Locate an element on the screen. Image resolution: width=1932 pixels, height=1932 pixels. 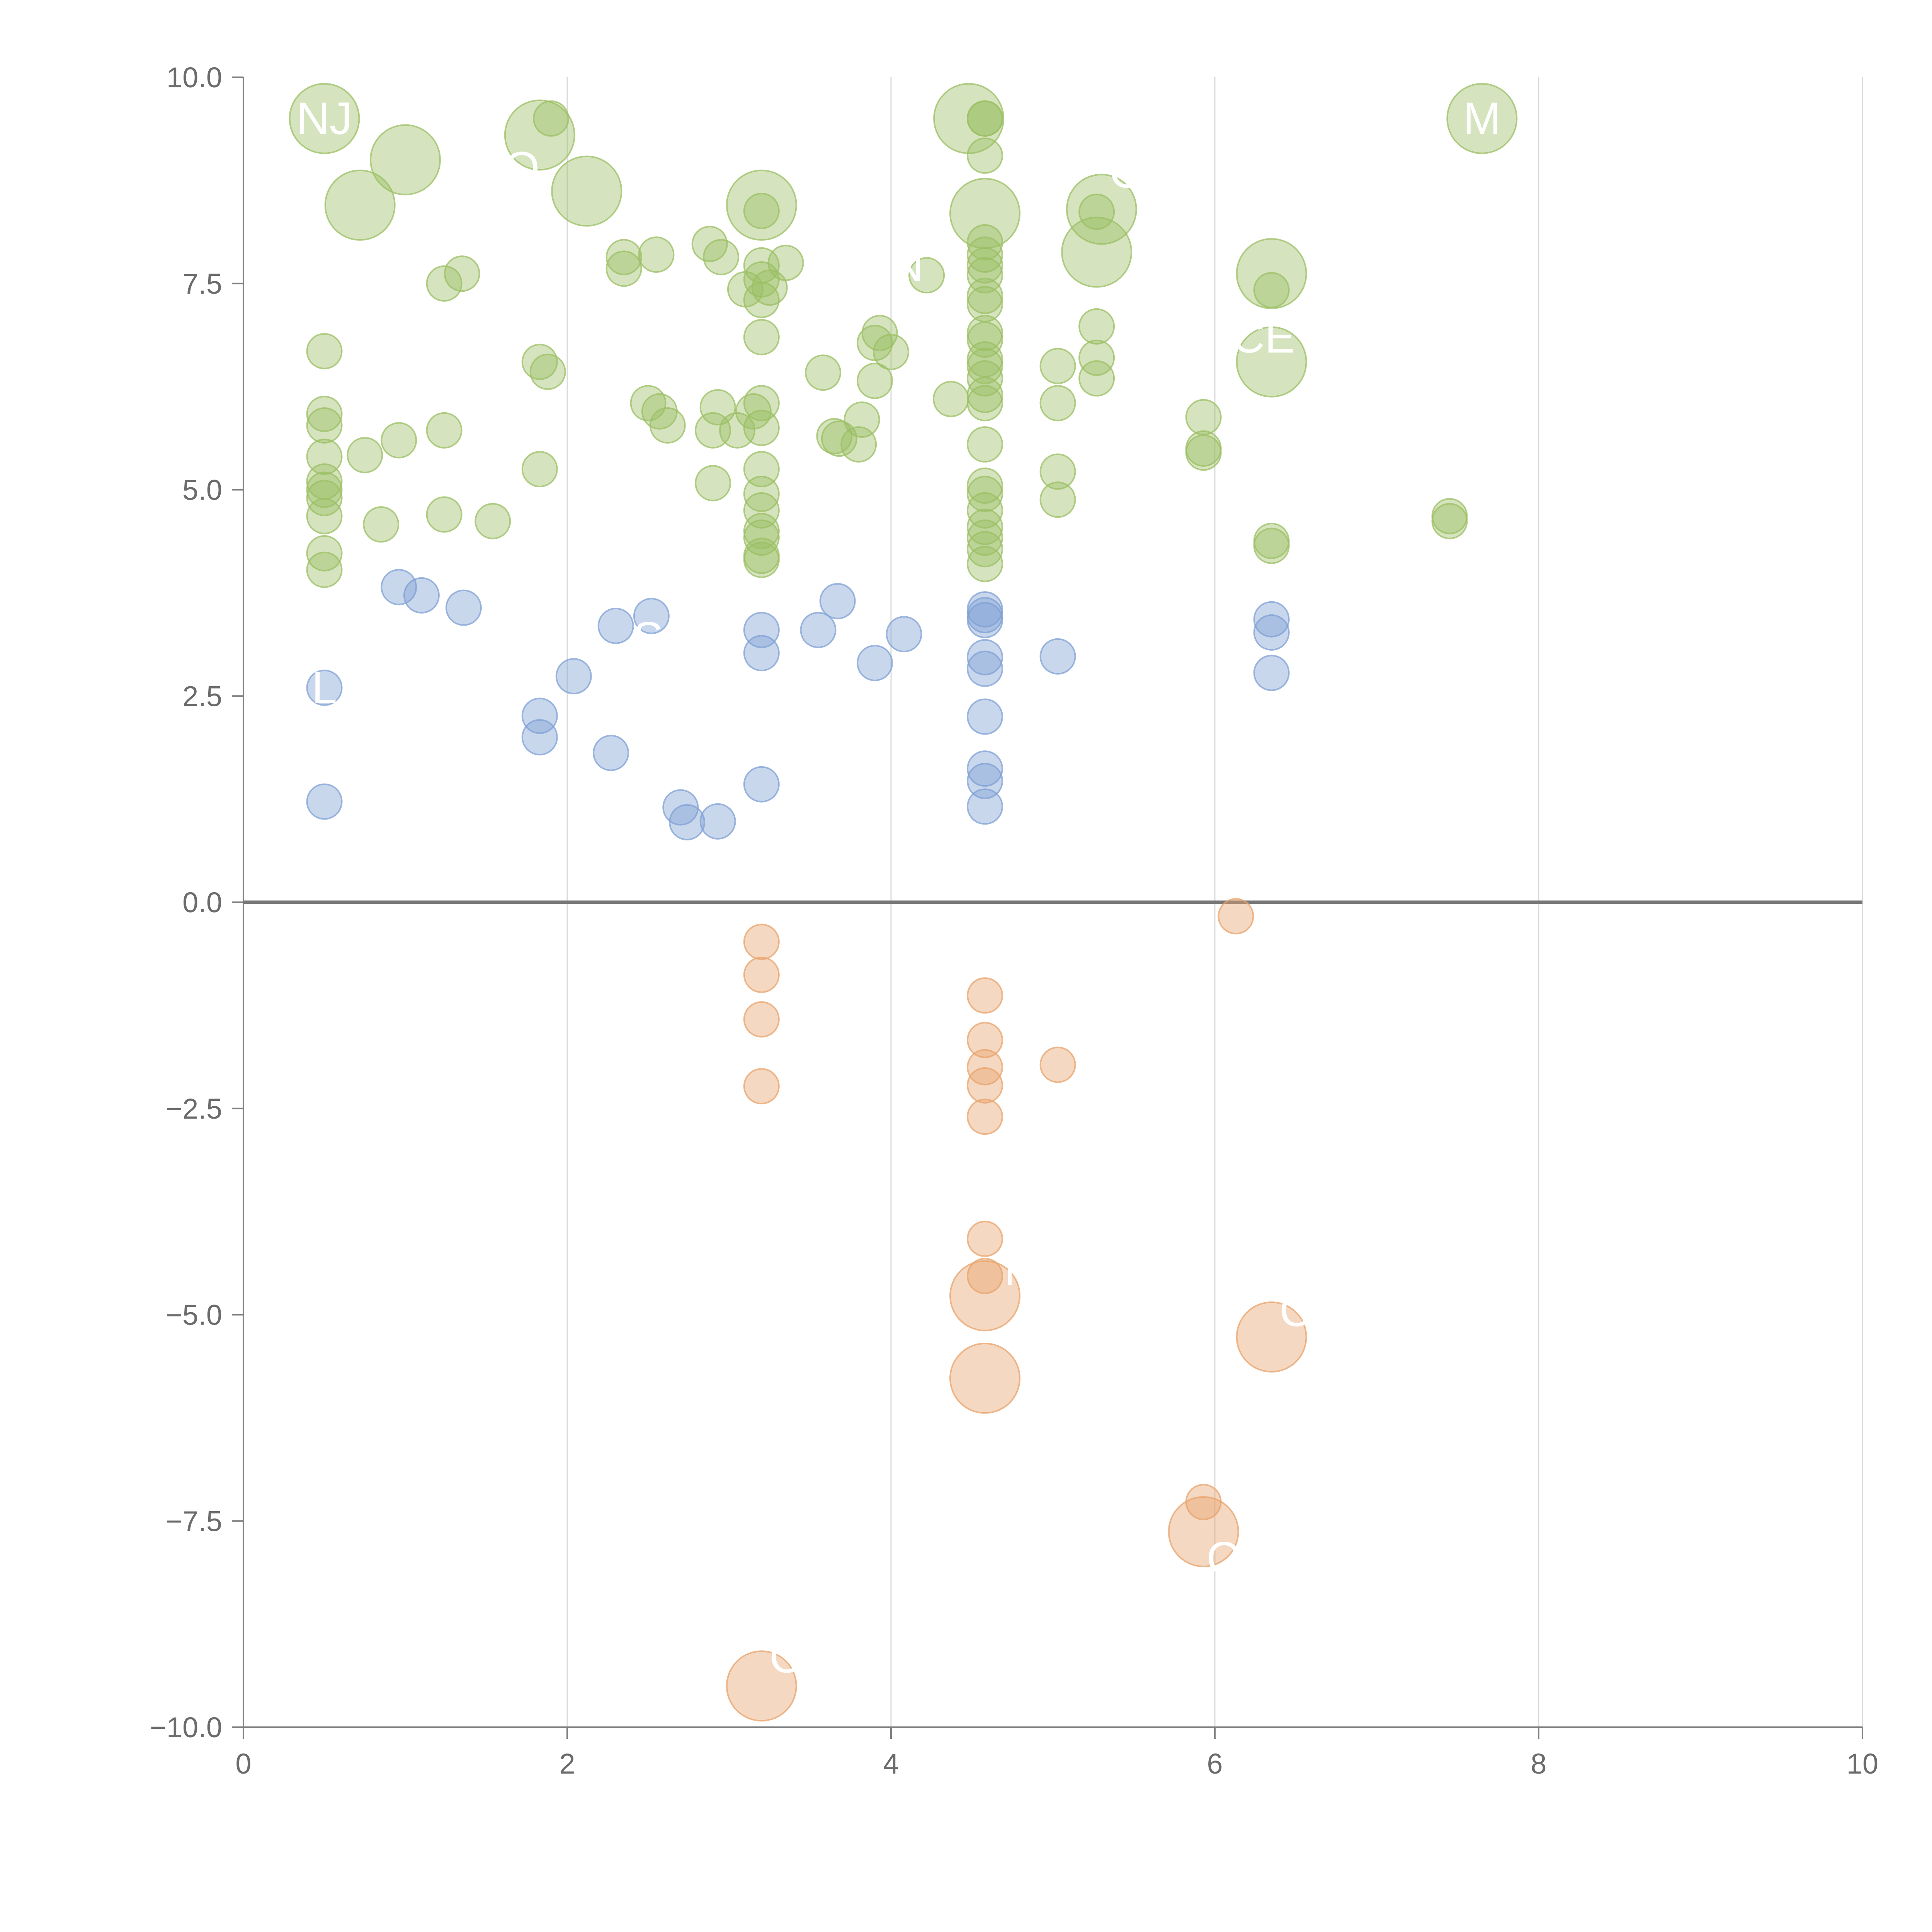
point-label: L is located at coordinates (324, 688).